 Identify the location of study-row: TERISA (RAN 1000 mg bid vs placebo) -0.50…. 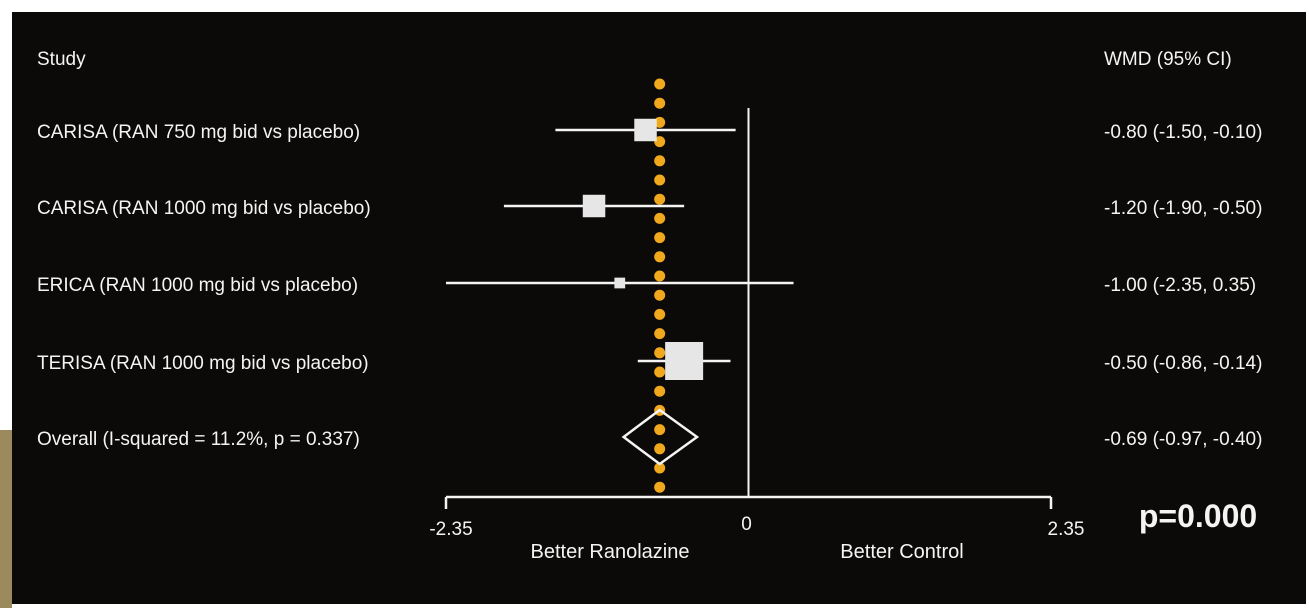
(649, 361).